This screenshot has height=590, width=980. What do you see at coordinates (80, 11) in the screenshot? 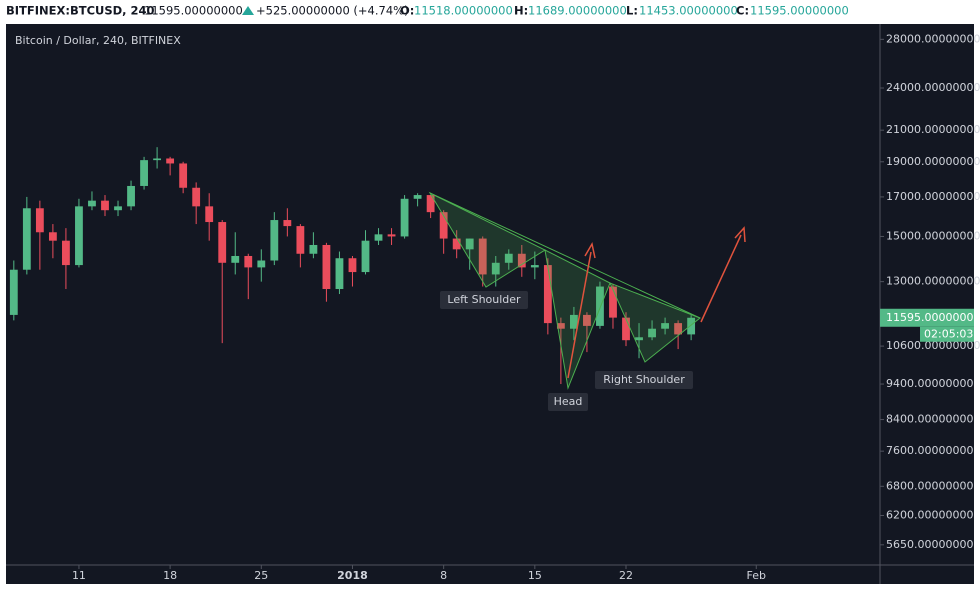
I see `symbol: BITFINEX:BTCUSD, 240` at bounding box center [80, 11].